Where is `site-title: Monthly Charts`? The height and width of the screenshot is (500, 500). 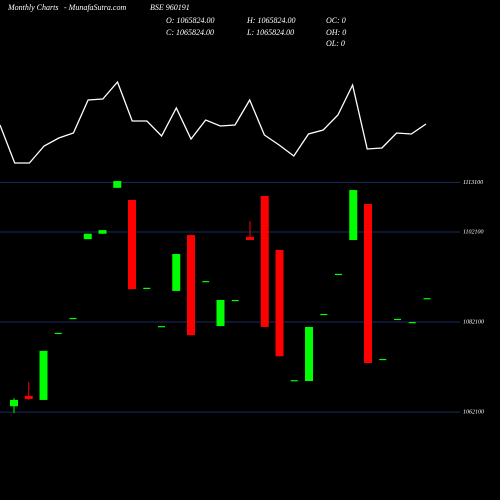 site-title: Monthly Charts is located at coordinates (32, 7).